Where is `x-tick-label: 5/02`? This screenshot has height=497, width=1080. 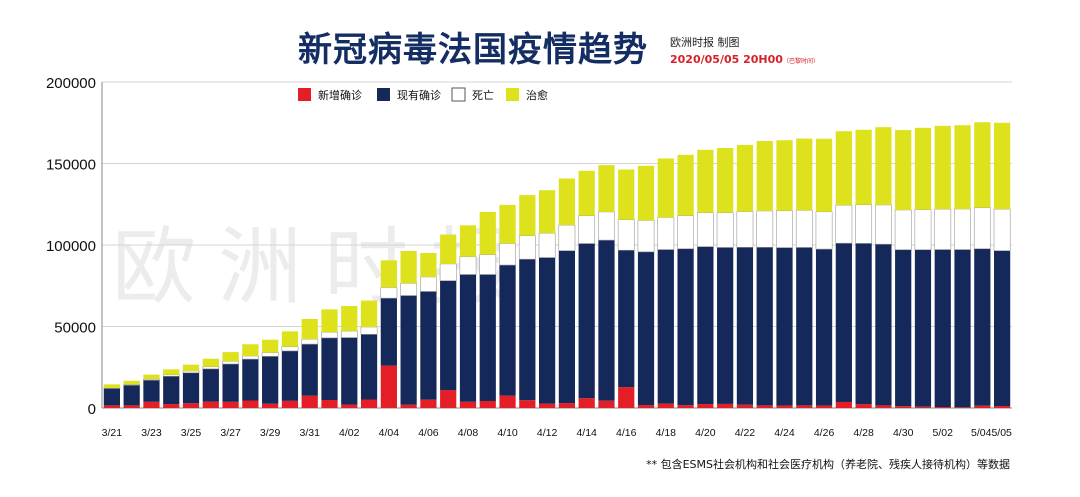 x-tick-label: 5/02 is located at coordinates (943, 433).